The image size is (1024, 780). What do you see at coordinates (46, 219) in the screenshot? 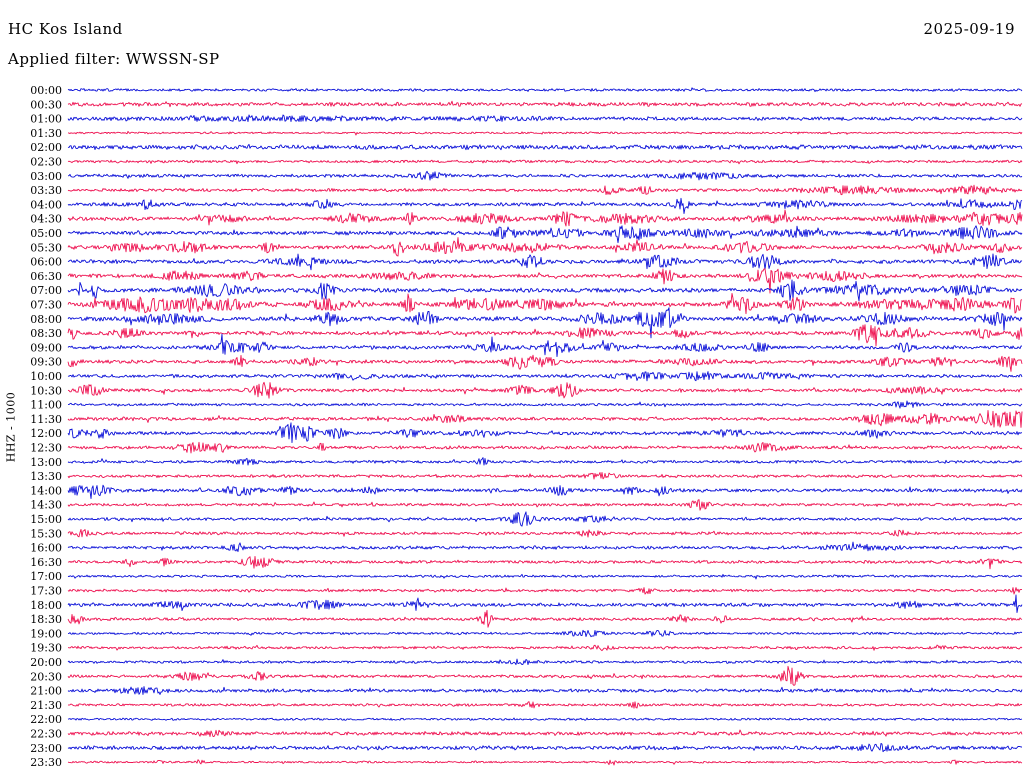
I see `time-label: 04:30` at bounding box center [46, 219].